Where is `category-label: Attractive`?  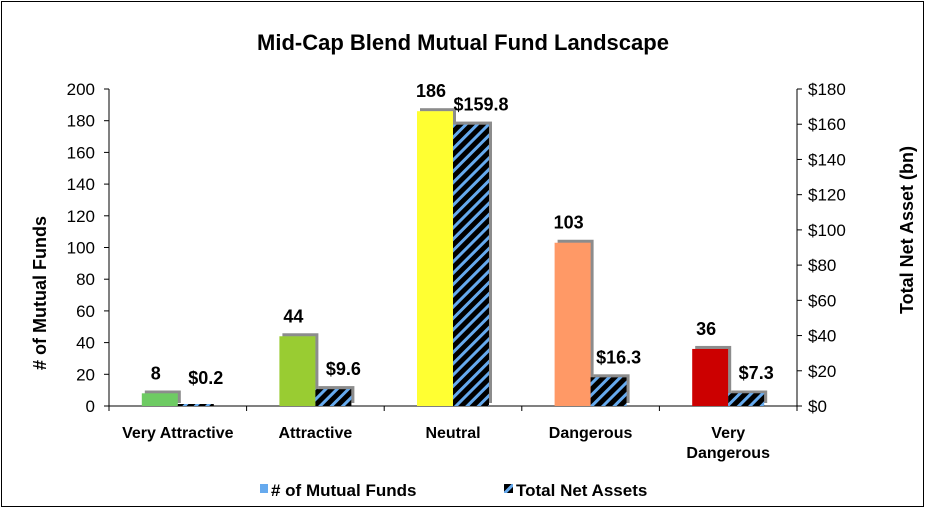
category-label: Attractive is located at coordinates (315, 433).